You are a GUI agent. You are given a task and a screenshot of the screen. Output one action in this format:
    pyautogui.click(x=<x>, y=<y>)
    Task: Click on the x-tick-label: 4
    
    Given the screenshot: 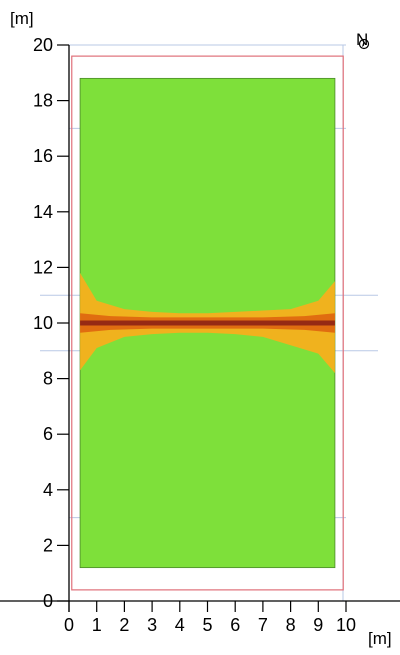 What is the action you would take?
    pyautogui.click(x=180, y=625)
    